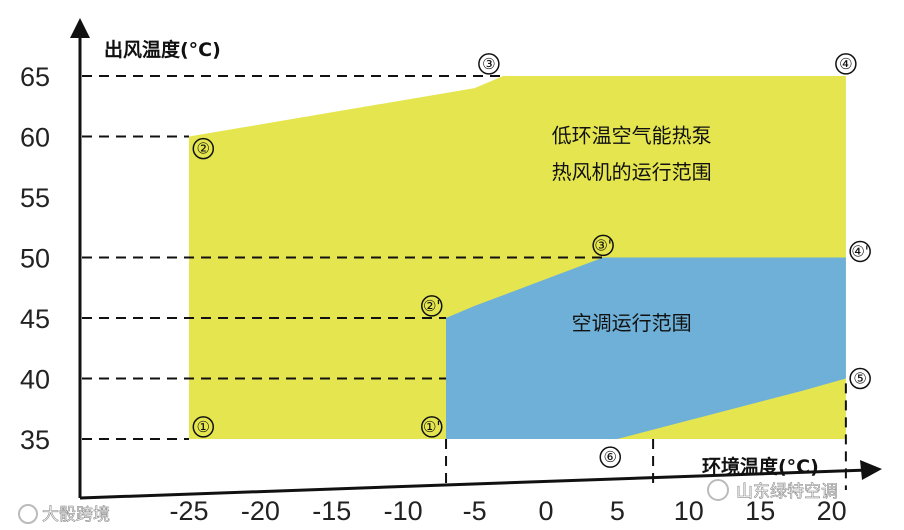  Describe the element at coordinates (331, 511) in the screenshot. I see `x-tick-label: -15` at that location.